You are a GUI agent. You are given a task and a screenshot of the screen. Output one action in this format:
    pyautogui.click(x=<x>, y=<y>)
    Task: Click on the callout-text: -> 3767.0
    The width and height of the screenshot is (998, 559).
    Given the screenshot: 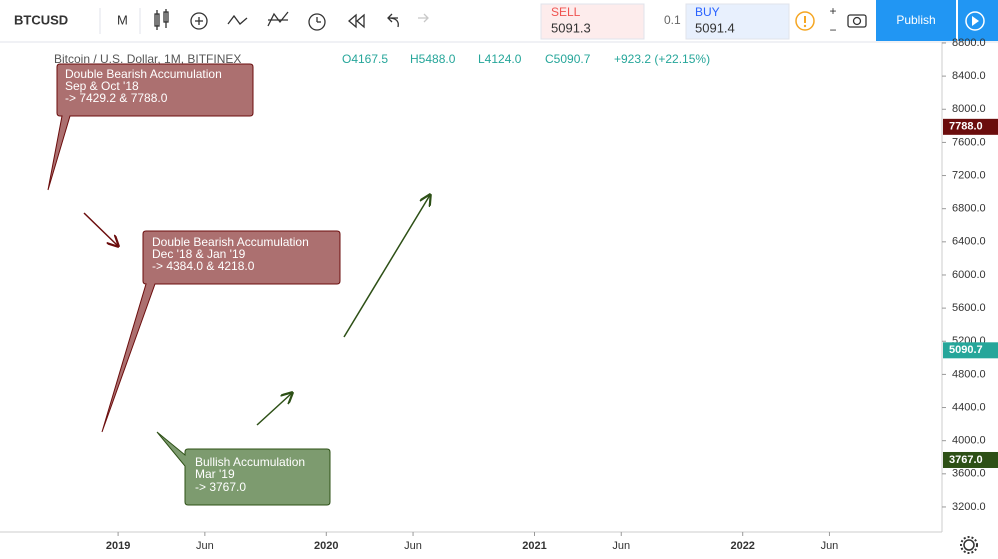 What is the action you would take?
    pyautogui.click(x=220, y=487)
    